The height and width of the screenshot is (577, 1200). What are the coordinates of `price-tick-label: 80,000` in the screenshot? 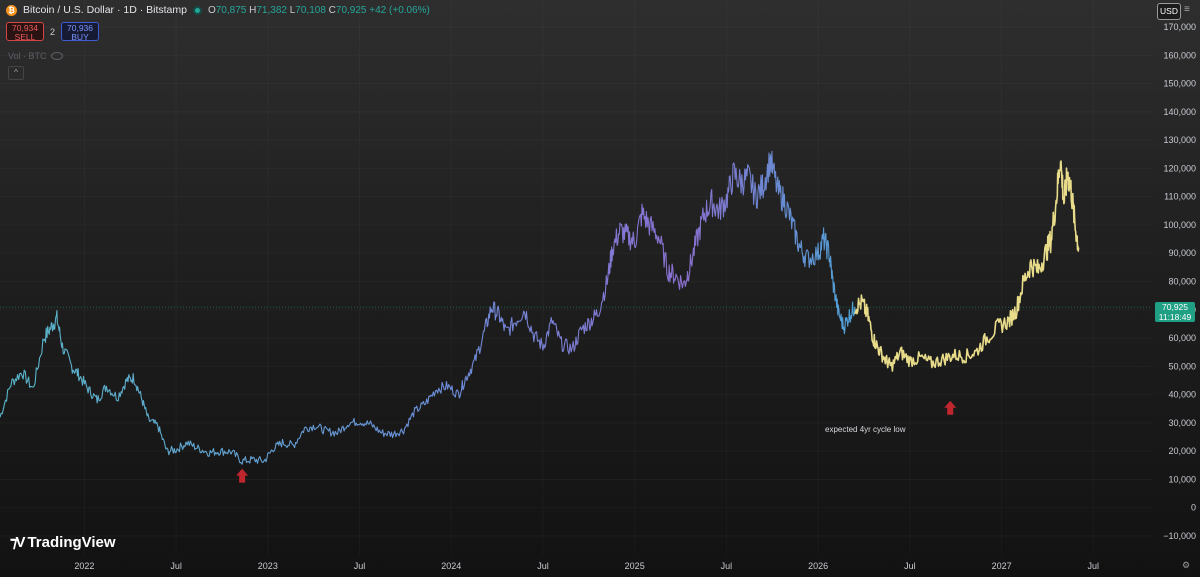 It's located at (1182, 282).